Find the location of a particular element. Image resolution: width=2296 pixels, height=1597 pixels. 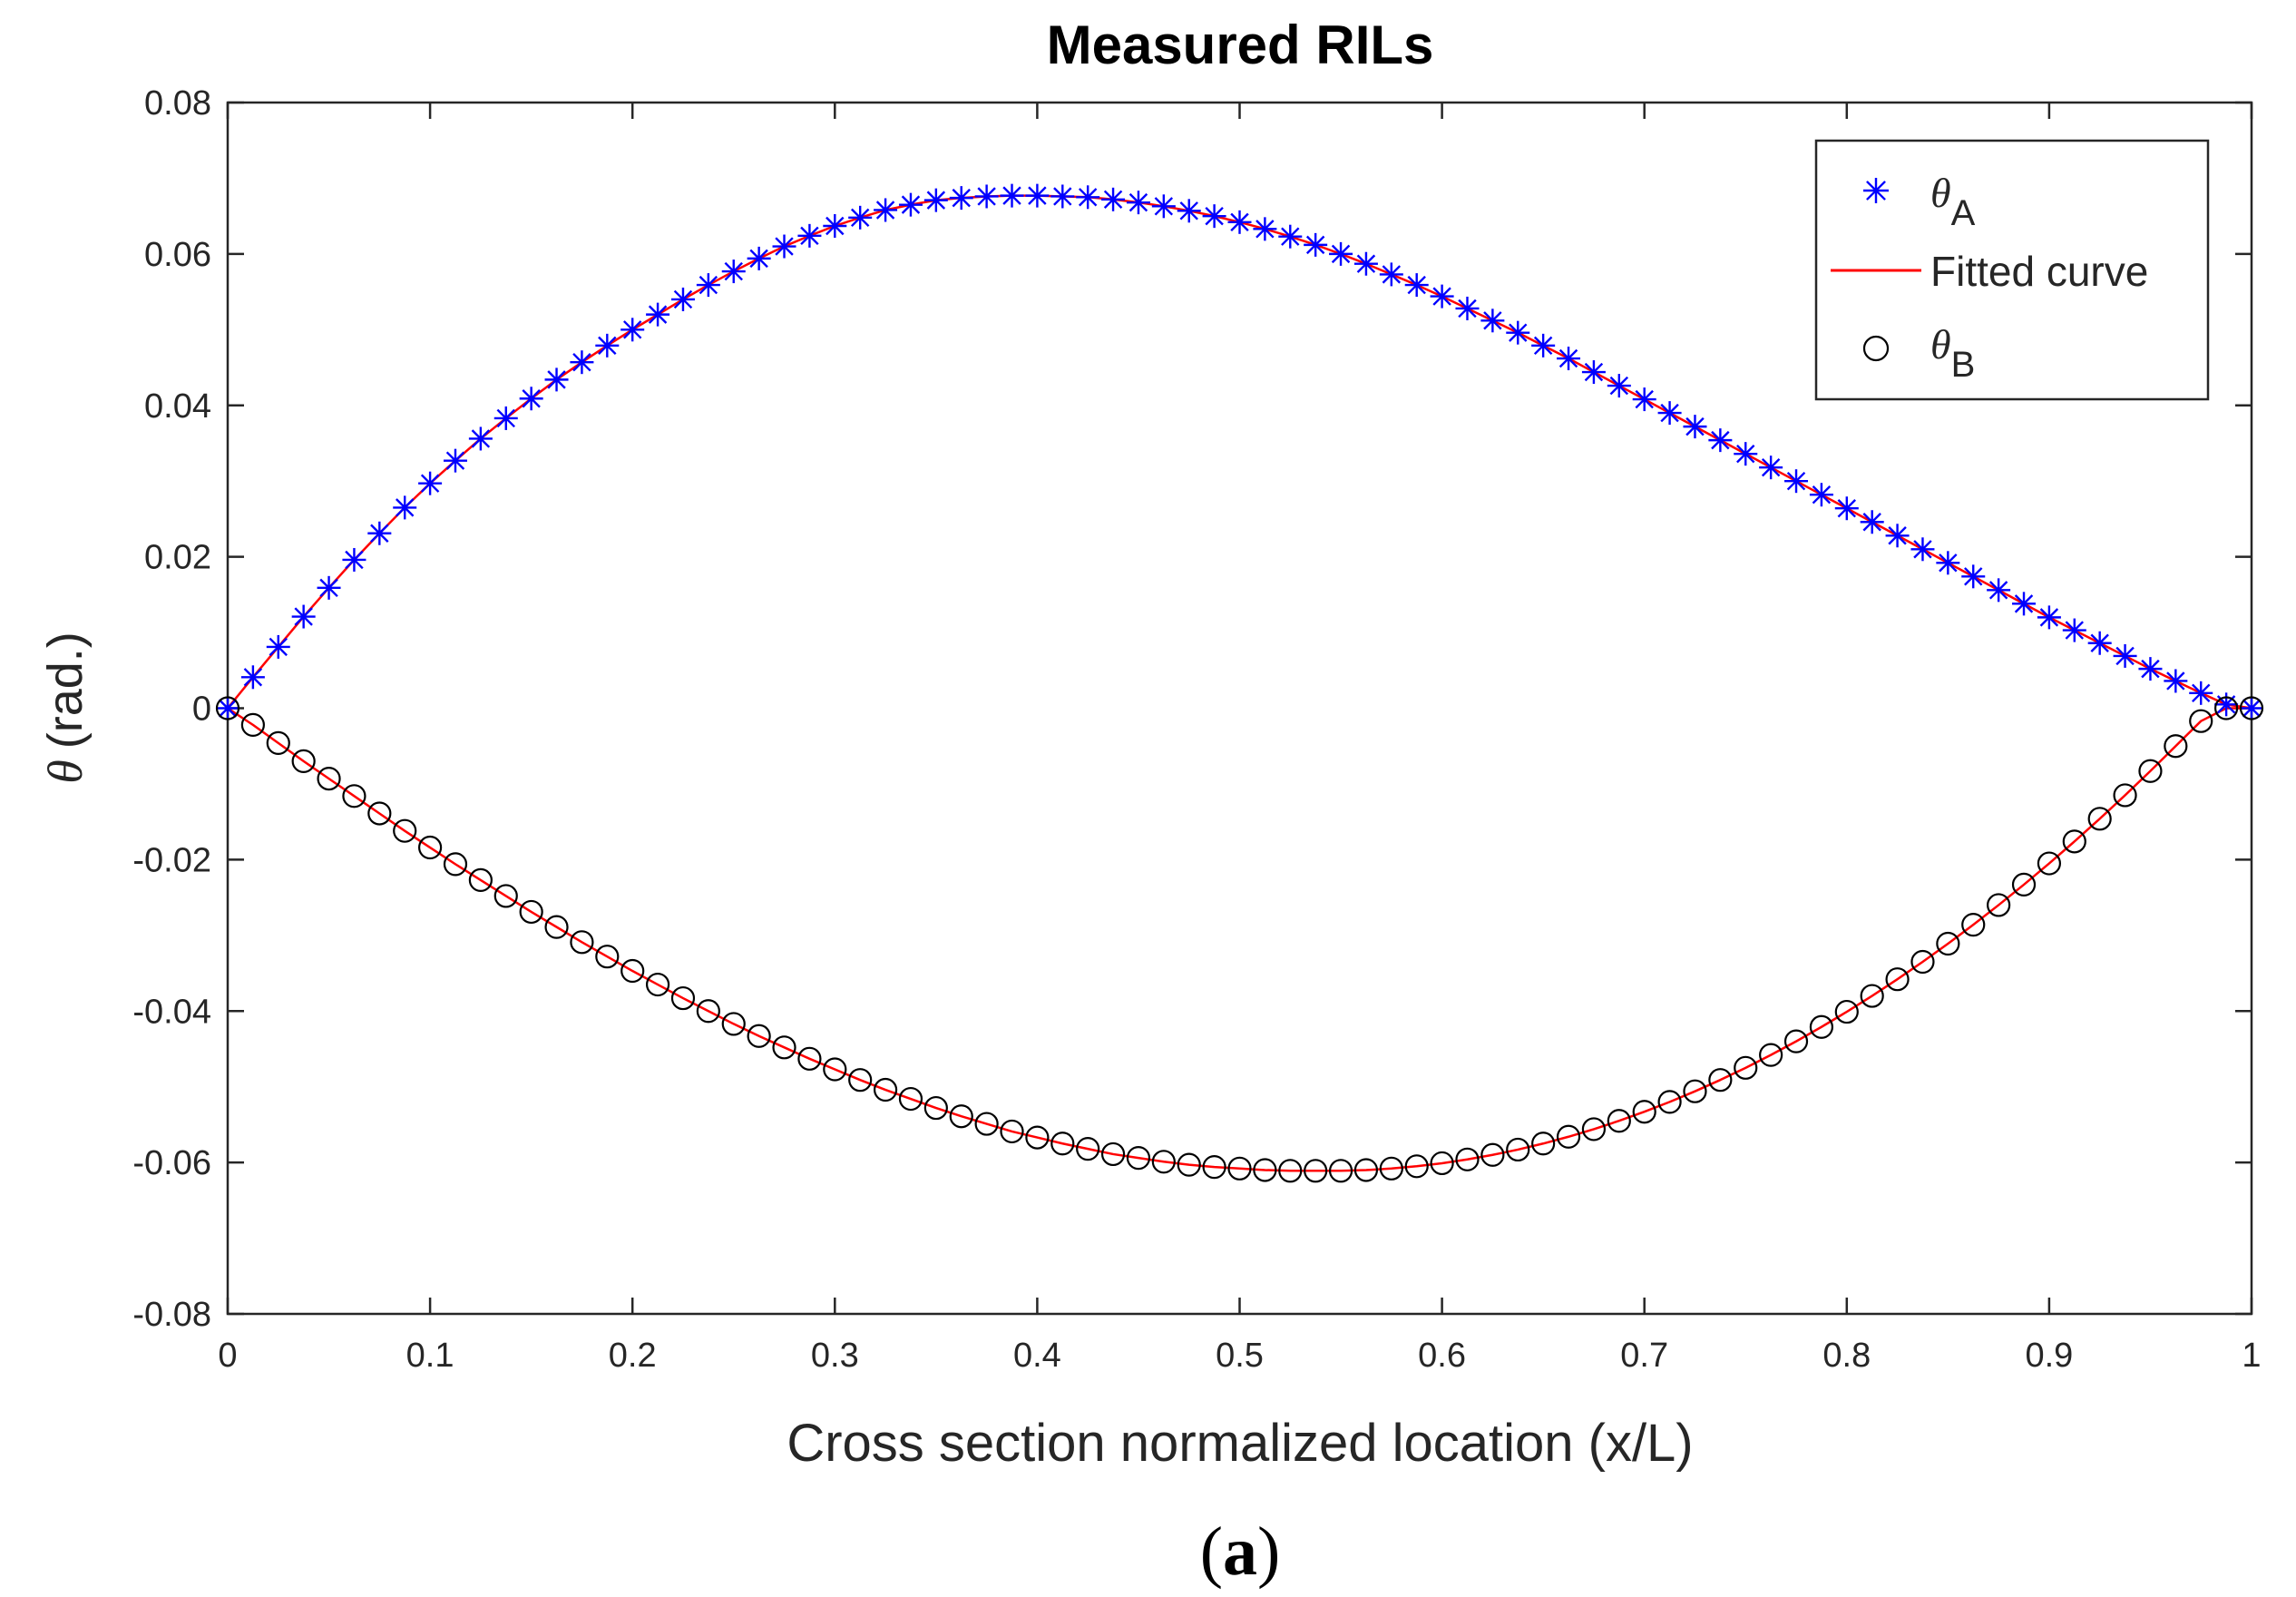

chart-title: Measured RILs is located at coordinates (1241, 45).